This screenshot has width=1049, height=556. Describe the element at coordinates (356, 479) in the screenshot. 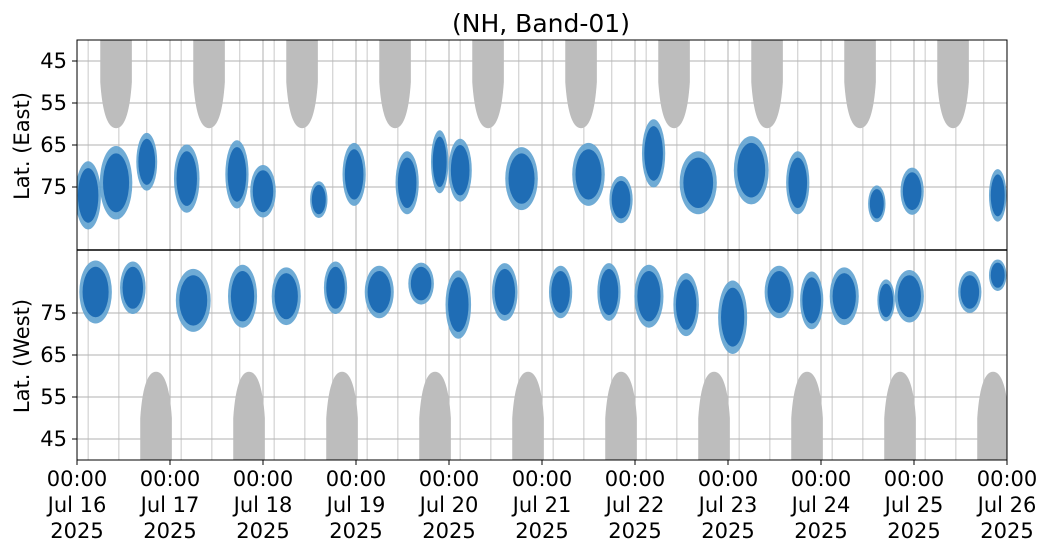

I see `x-tick-label-3-0: 00:00` at that location.